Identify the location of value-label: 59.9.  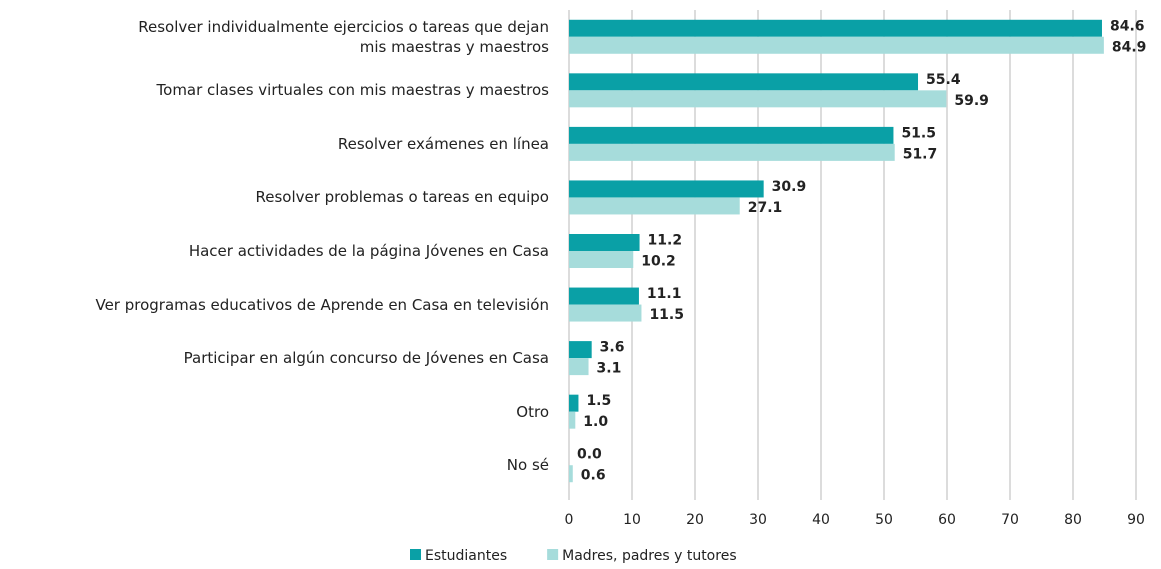
(971, 101).